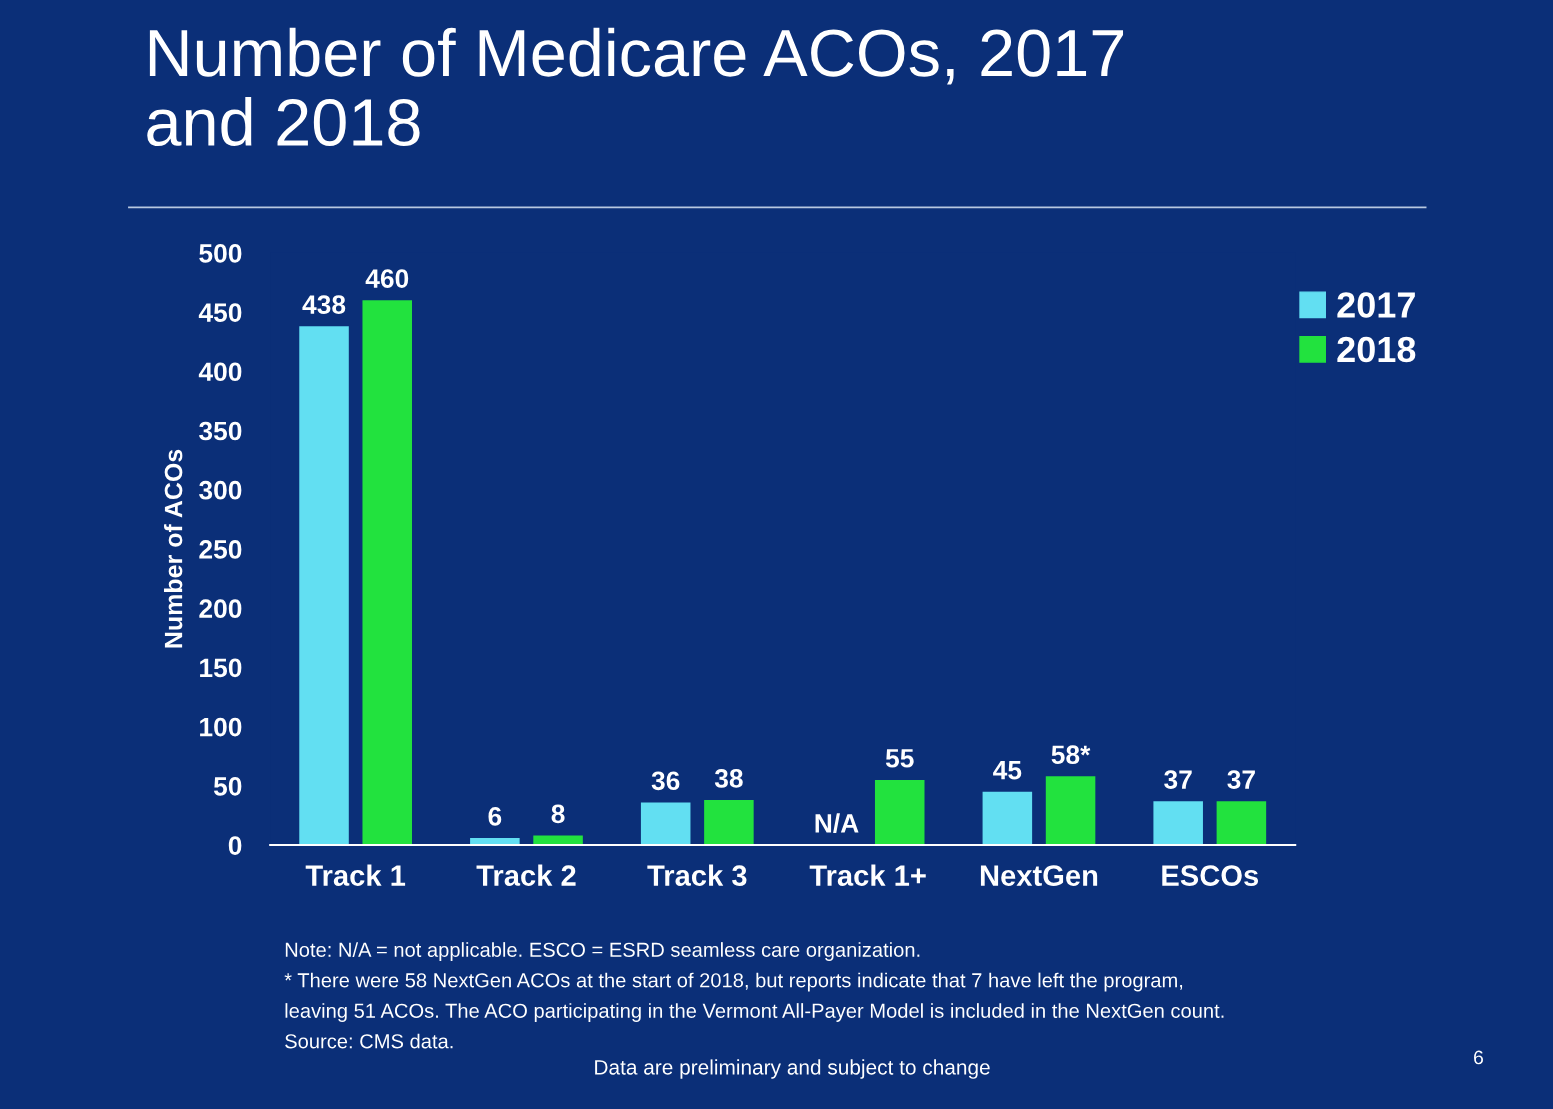 The width and height of the screenshot is (1553, 1109). I want to click on data-label: 36, so click(665, 781).